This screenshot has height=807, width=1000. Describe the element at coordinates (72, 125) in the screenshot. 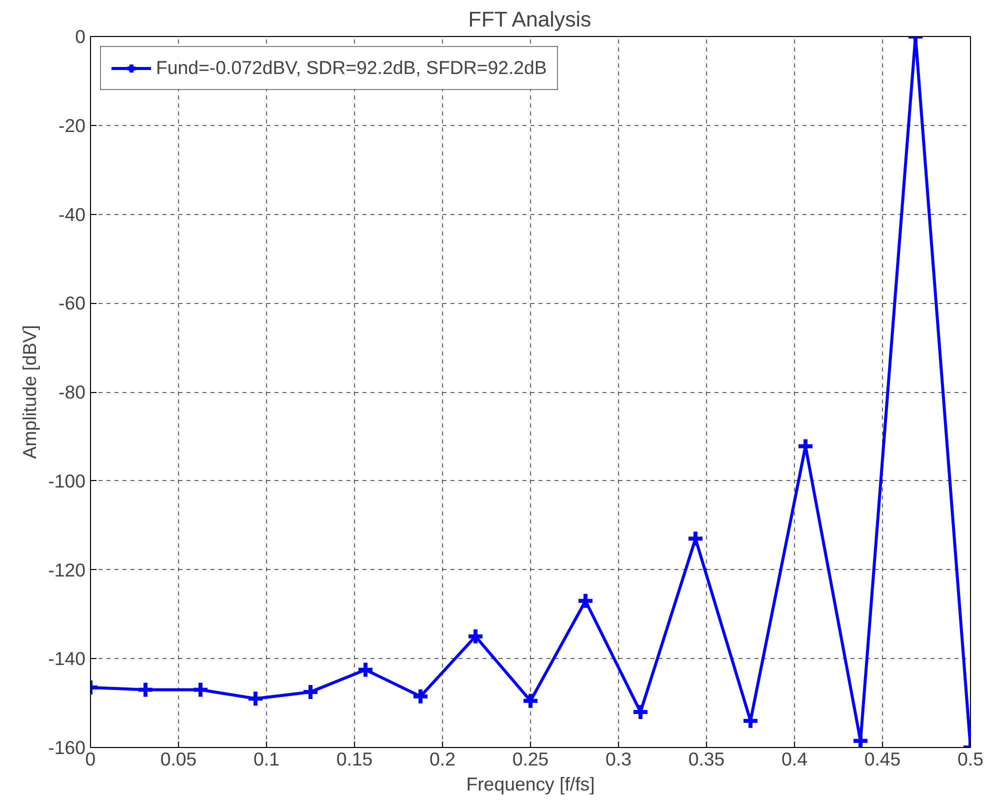

I see `y-tick-label: -20` at that location.